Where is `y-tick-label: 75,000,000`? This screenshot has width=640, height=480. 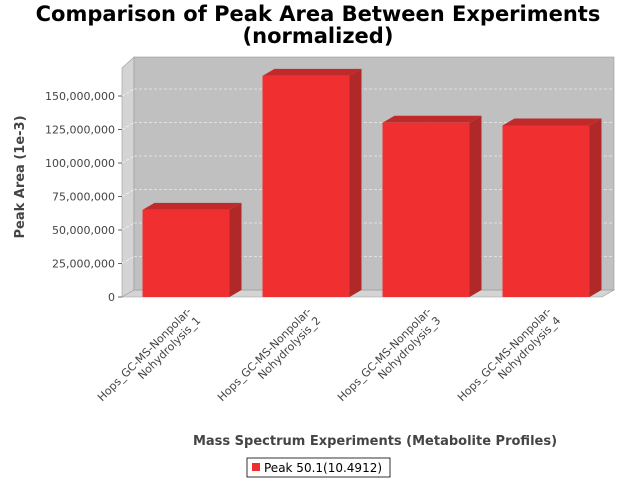
y-tick-label: 75,000,000 is located at coordinates (83, 197).